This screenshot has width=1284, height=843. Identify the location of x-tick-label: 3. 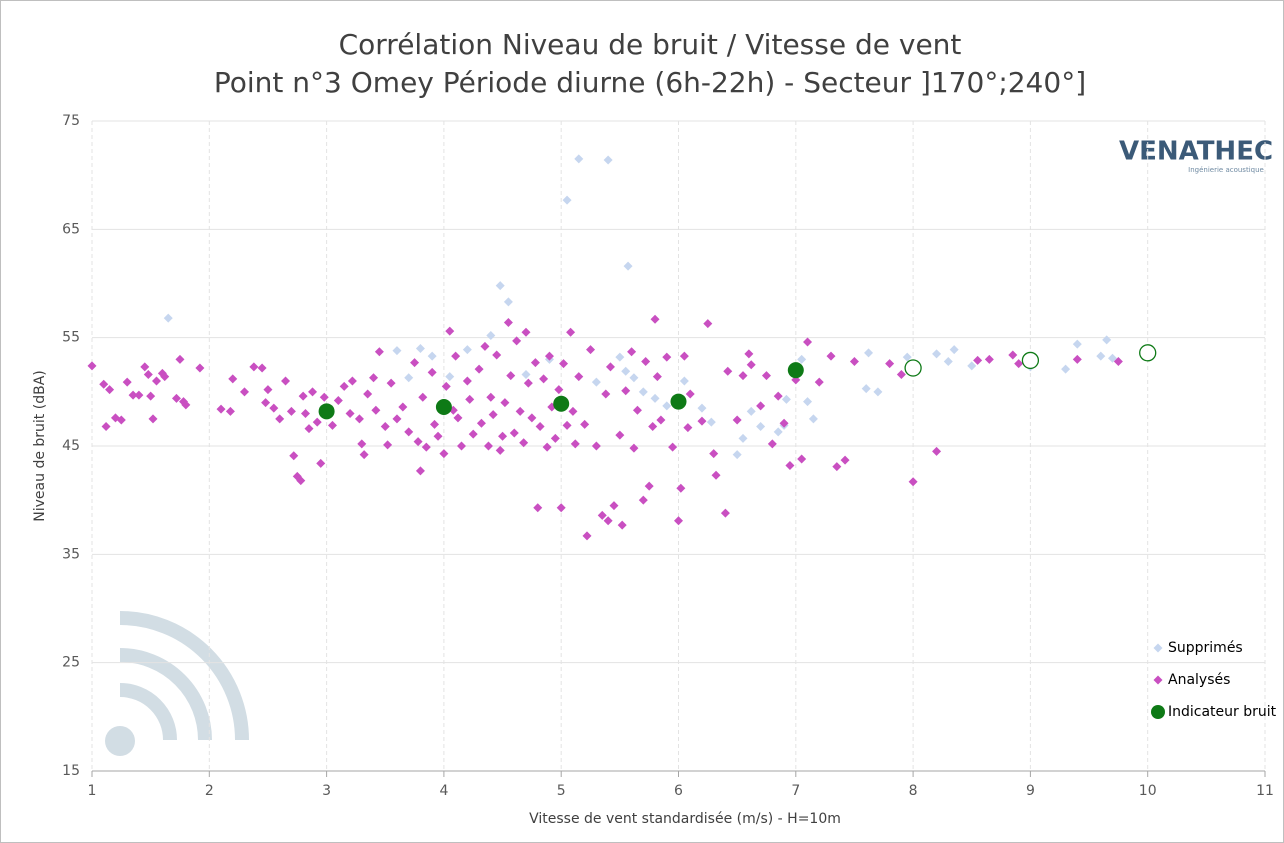
(326, 791).